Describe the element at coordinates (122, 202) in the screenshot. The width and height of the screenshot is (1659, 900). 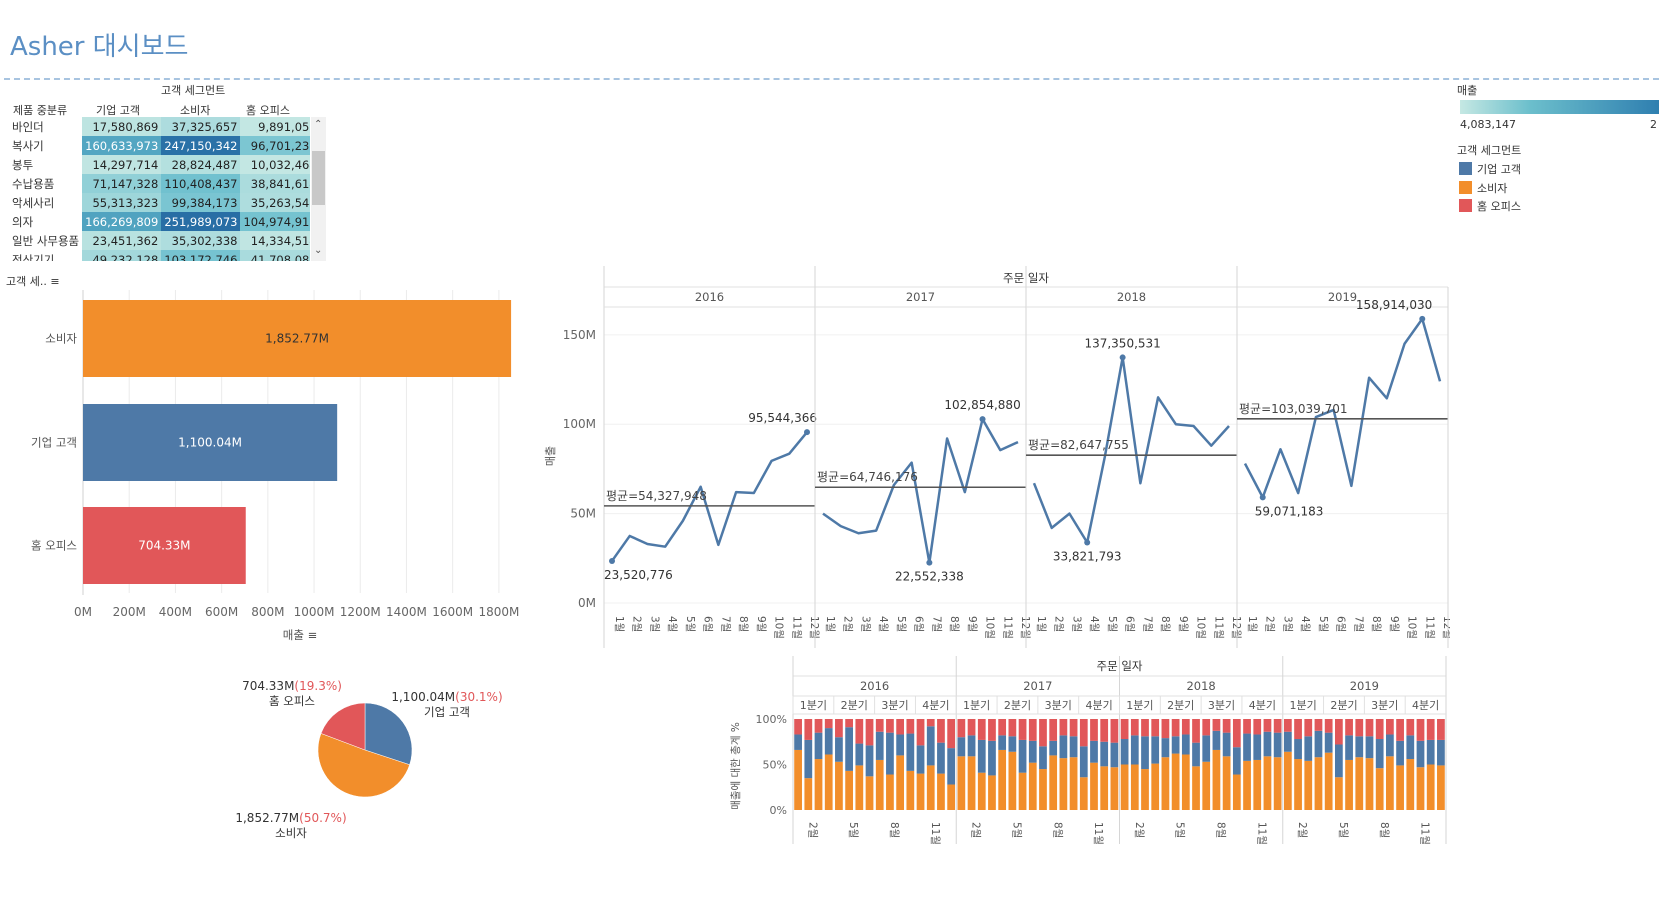
I see `crosstab-cell: 55,313,323` at that location.